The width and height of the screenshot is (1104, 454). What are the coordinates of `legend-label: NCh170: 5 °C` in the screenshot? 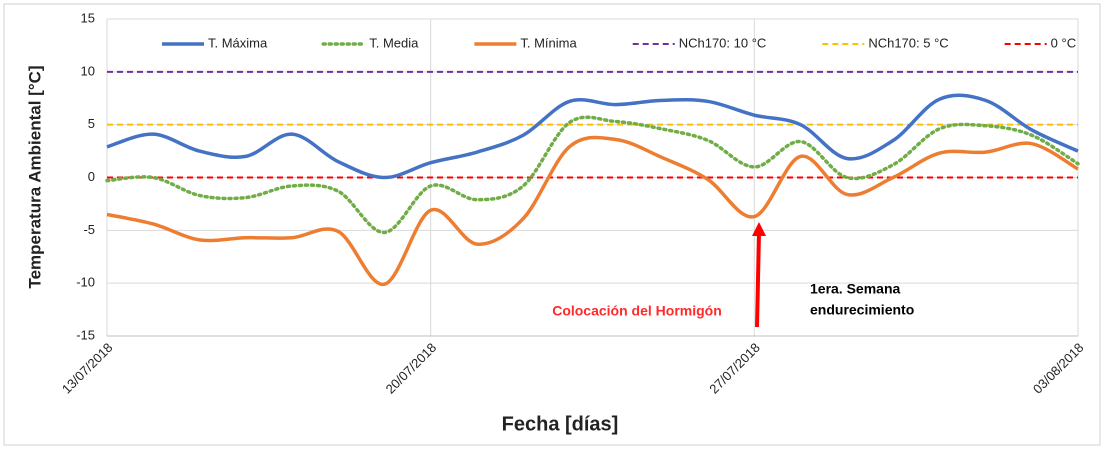 It's located at (908, 42).